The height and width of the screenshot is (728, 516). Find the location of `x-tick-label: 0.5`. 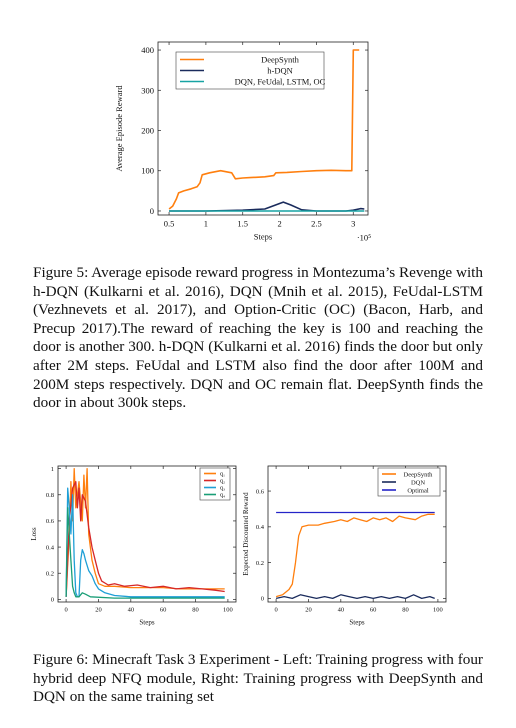

x-tick-label: 0.5 is located at coordinates (169, 224).